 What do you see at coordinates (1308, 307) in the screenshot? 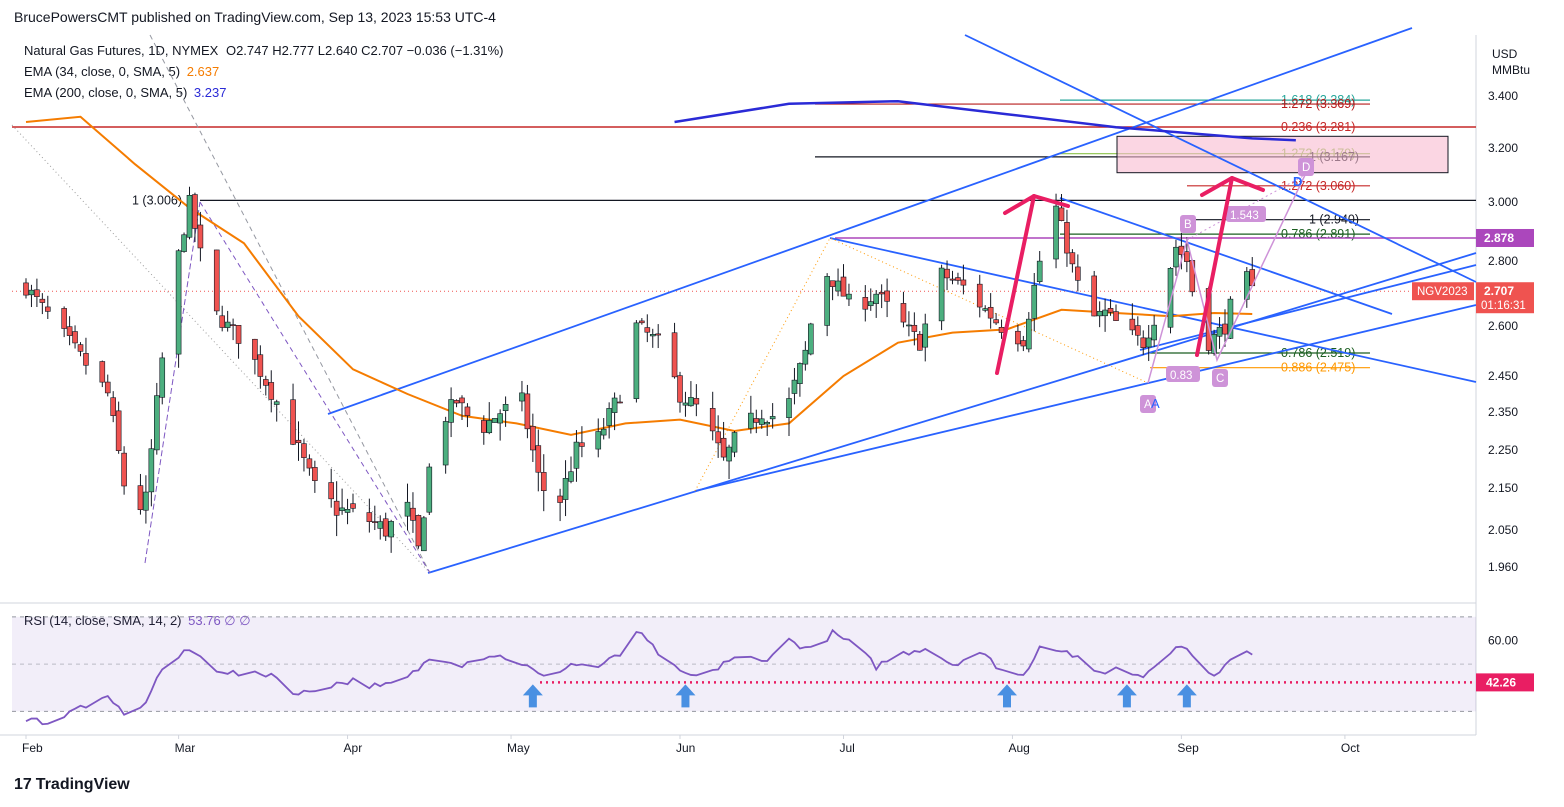
I see `rising-trendline` at bounding box center [1308, 307].